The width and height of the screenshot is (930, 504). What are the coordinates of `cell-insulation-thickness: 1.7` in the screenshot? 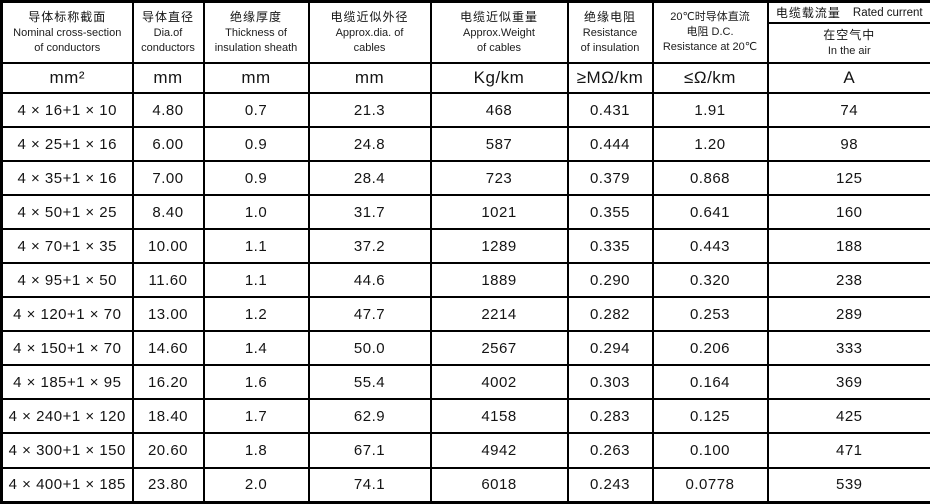 It's located at (256, 416).